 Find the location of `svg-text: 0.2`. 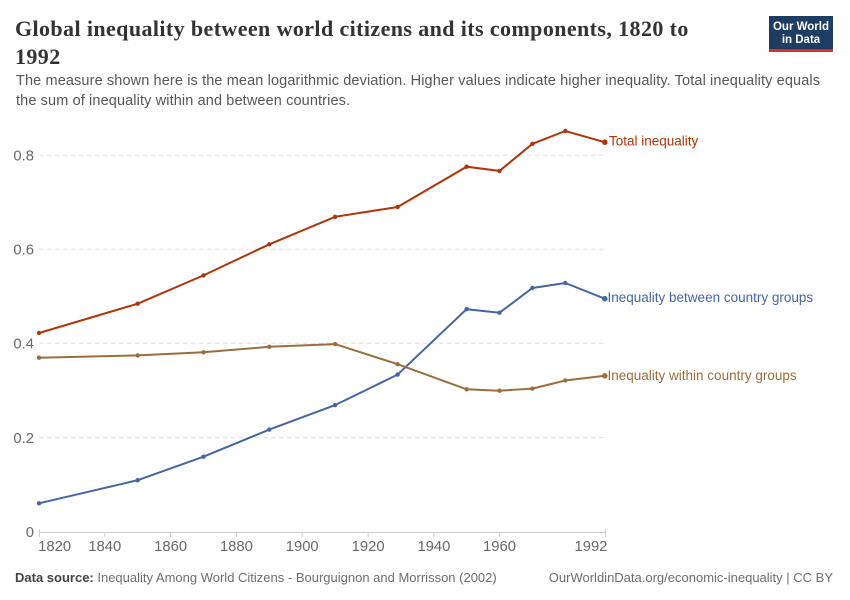

svg-text: 0.2 is located at coordinates (23, 439).